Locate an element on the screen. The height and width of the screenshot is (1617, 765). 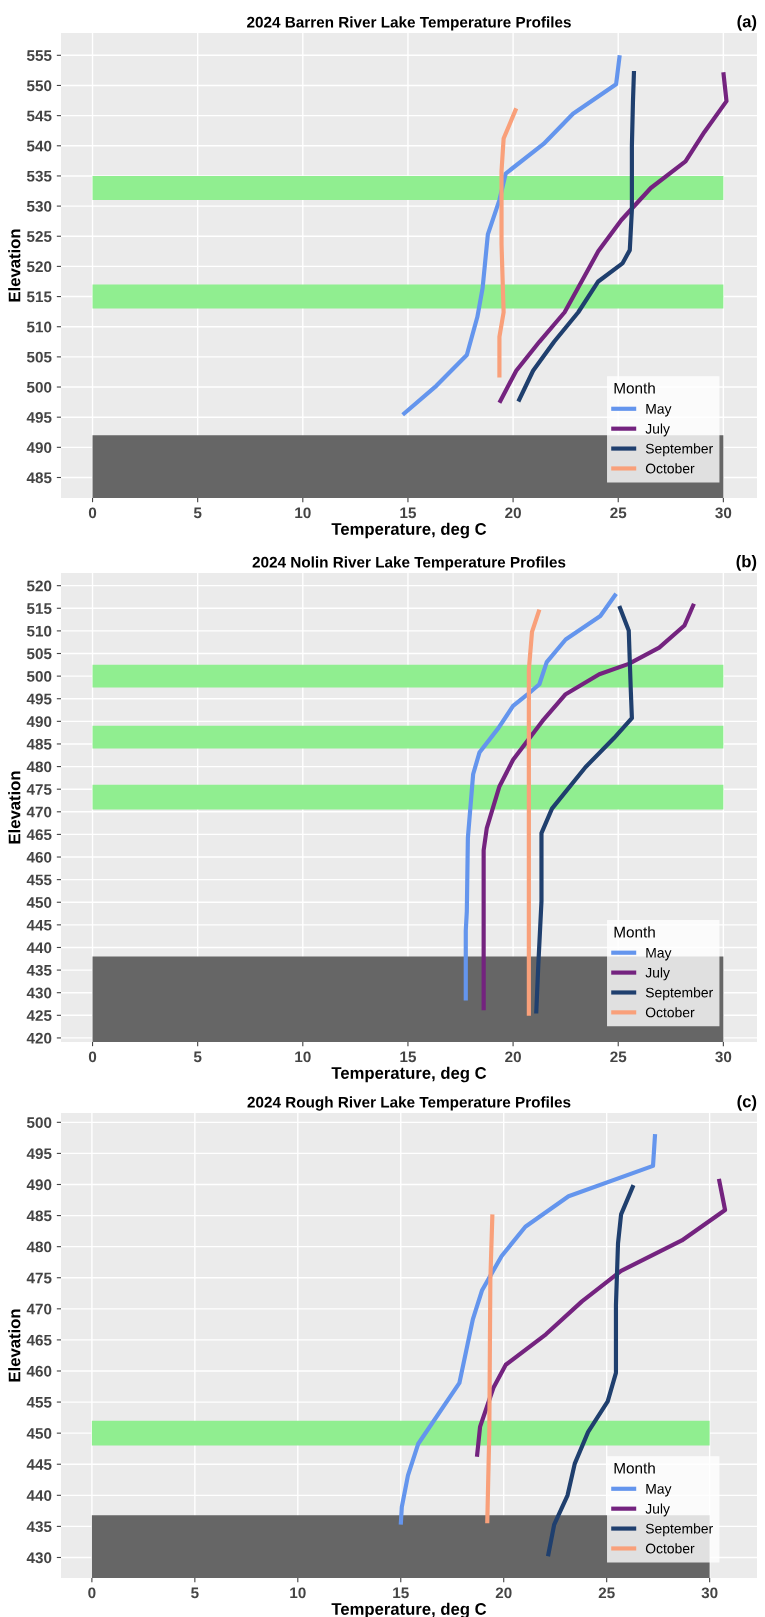
y-tick-label: 530 is located at coordinates (39, 206).